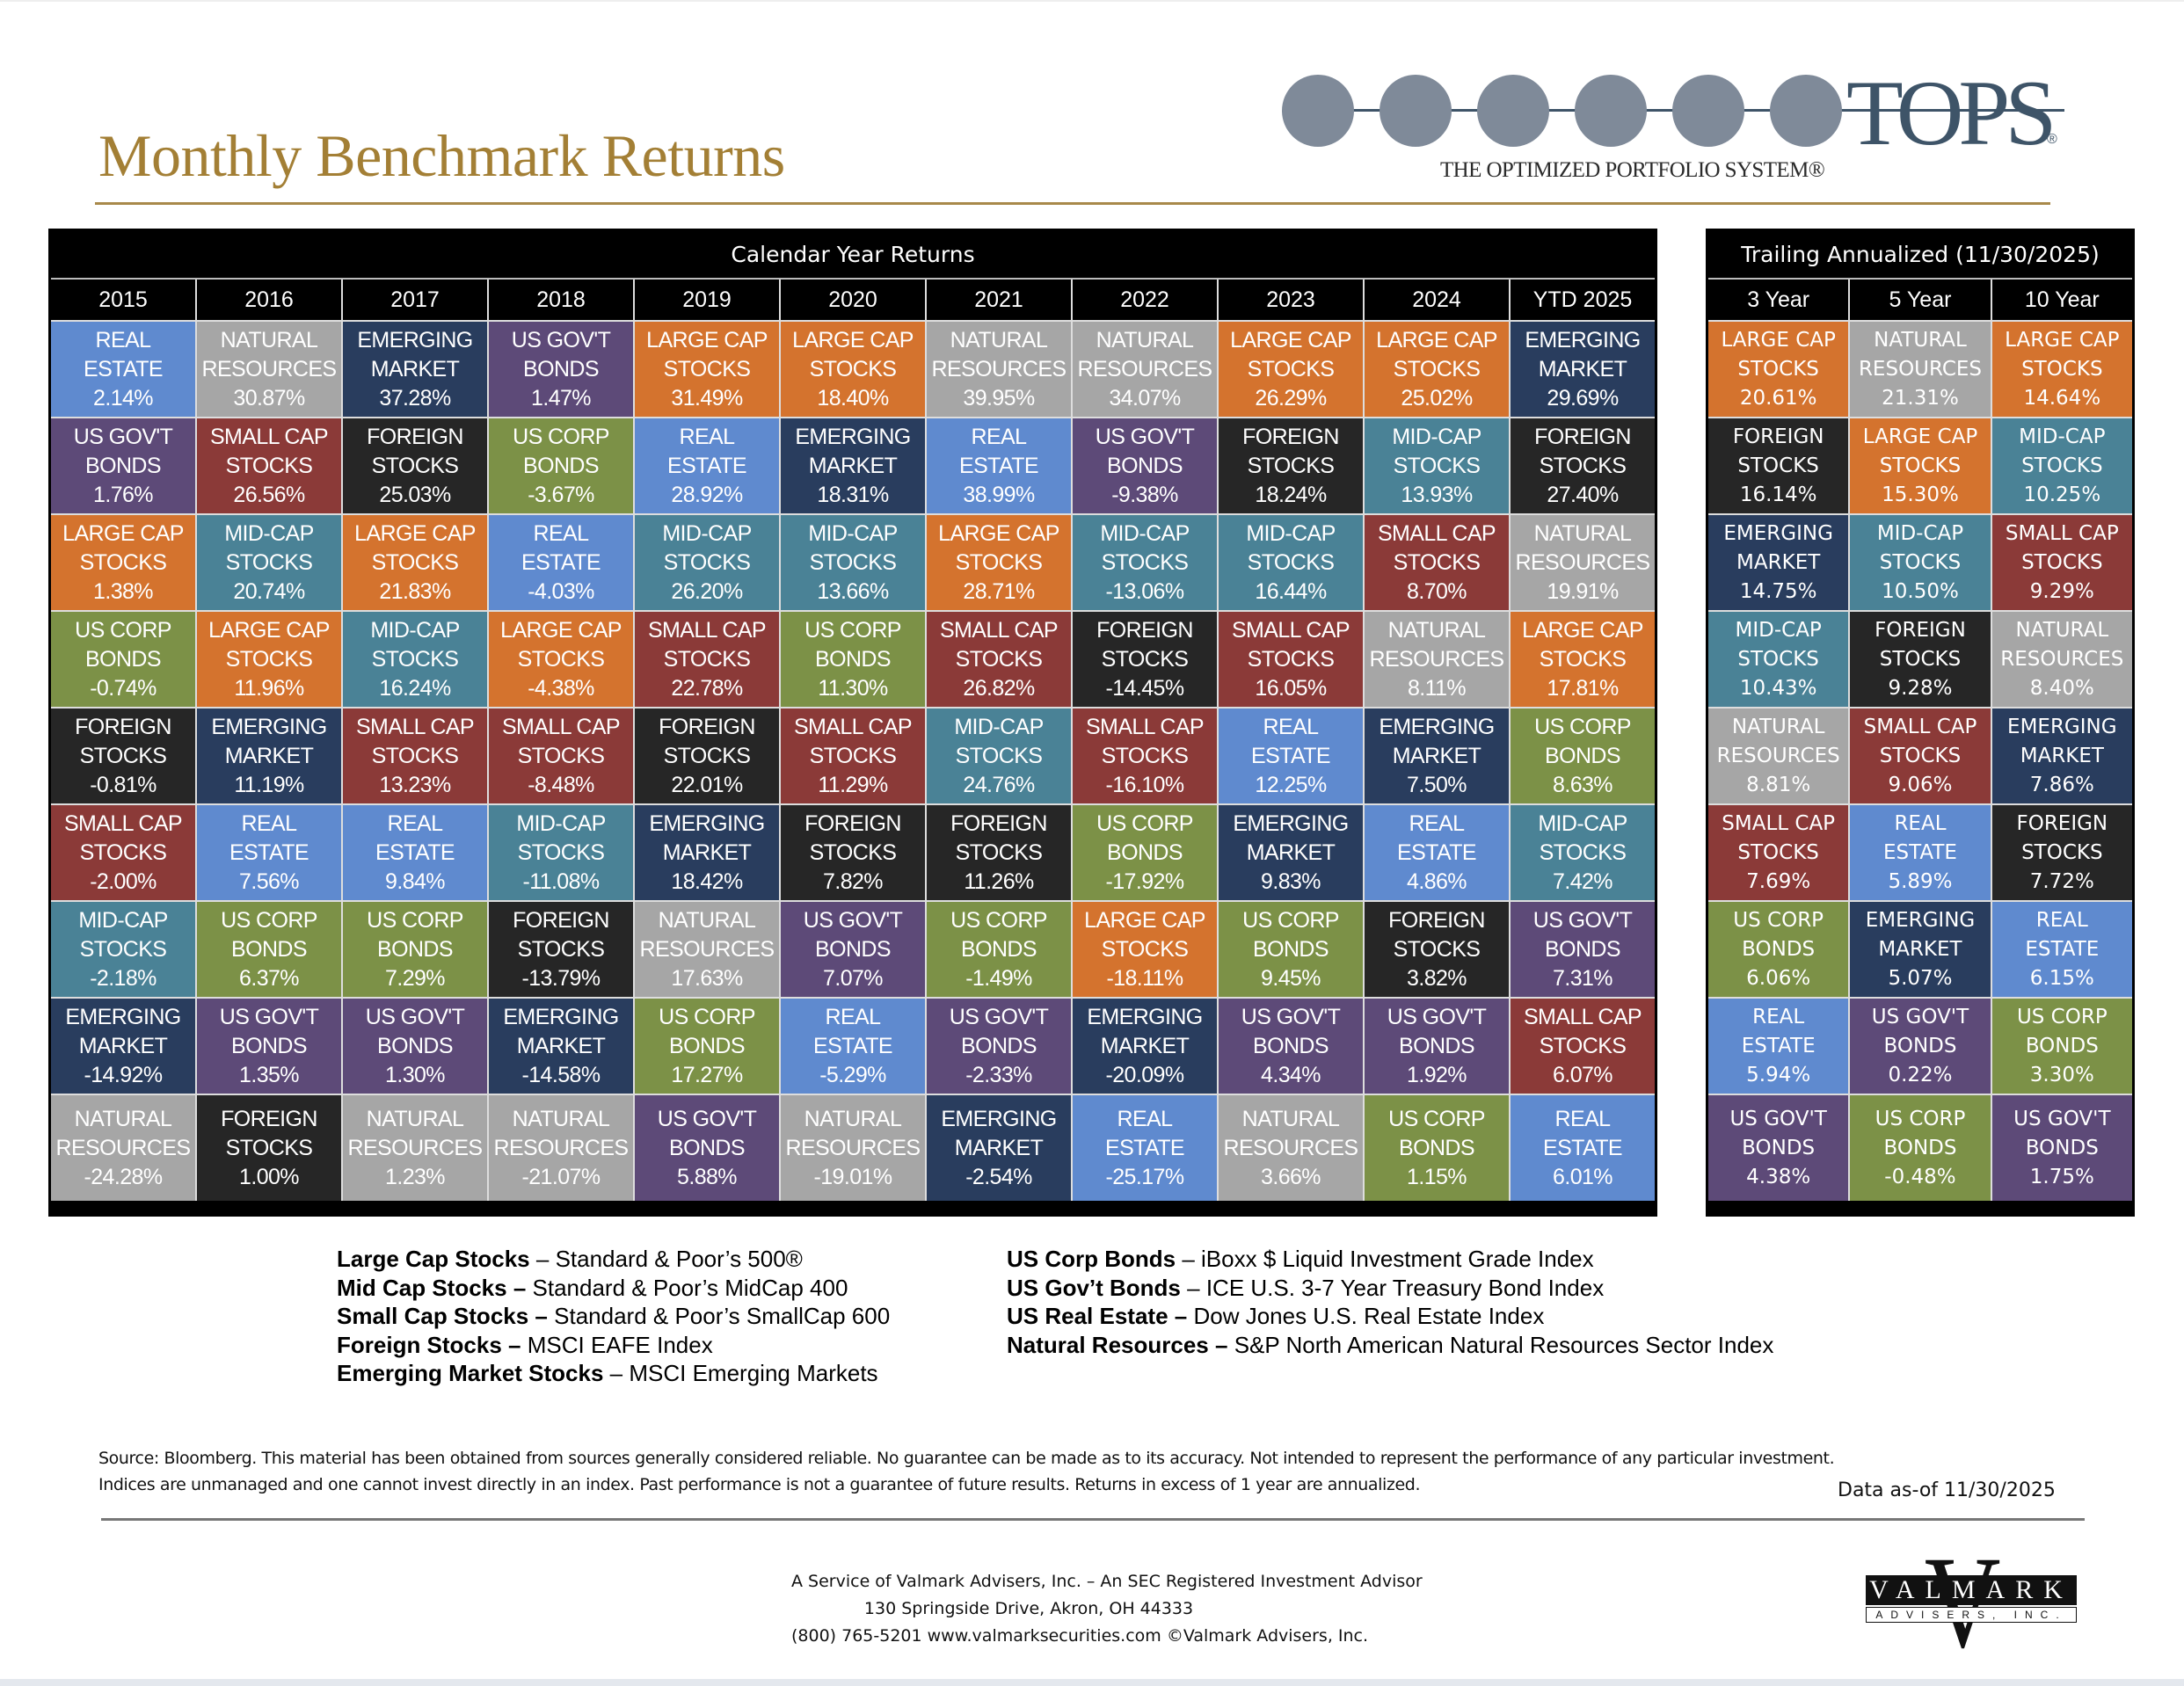 Image resolution: width=2184 pixels, height=1686 pixels. Describe the element at coordinates (679, 1259) in the screenshot. I see `legend-index-name: Standard & Poor’s 500®` at that location.